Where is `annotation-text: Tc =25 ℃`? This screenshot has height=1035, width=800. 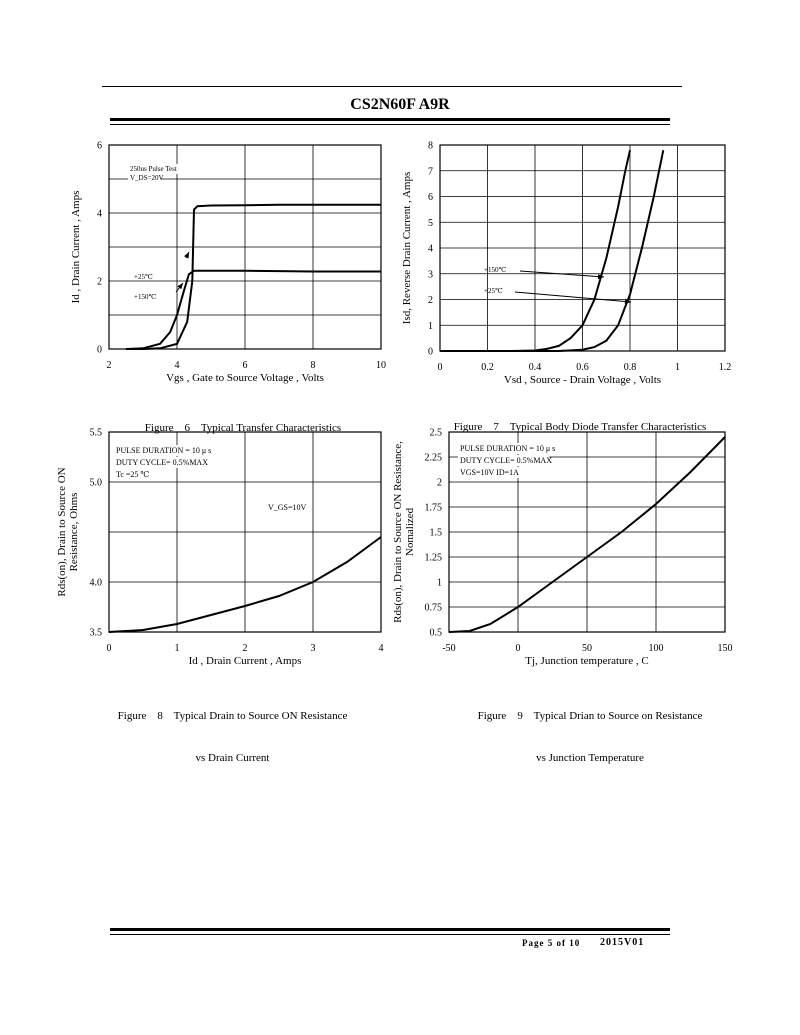
annotation-text: Tc =25 ℃ is located at coordinates (132, 474).